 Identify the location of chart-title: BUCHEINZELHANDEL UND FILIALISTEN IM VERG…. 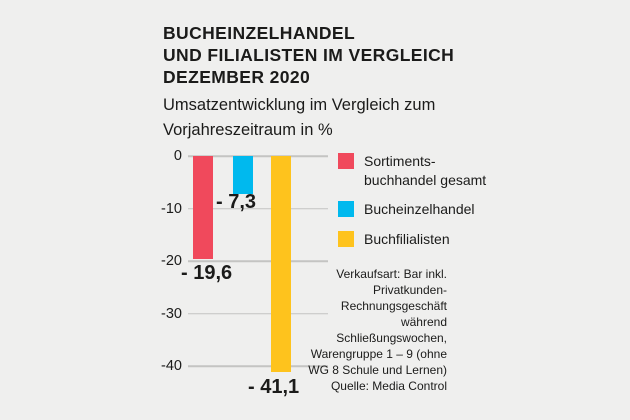
(309, 55).